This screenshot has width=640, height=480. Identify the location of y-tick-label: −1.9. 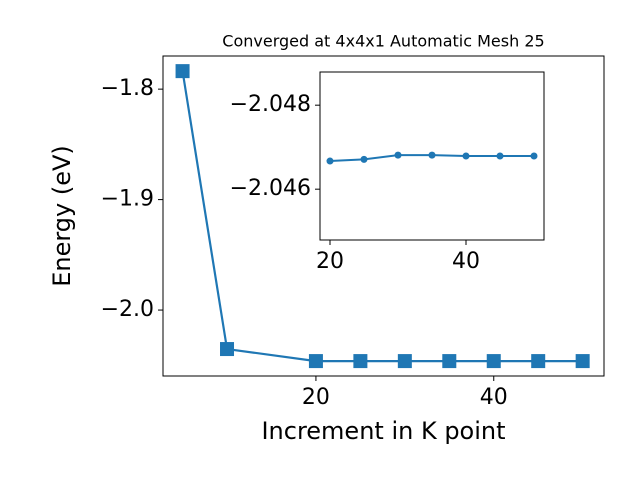
(127, 199).